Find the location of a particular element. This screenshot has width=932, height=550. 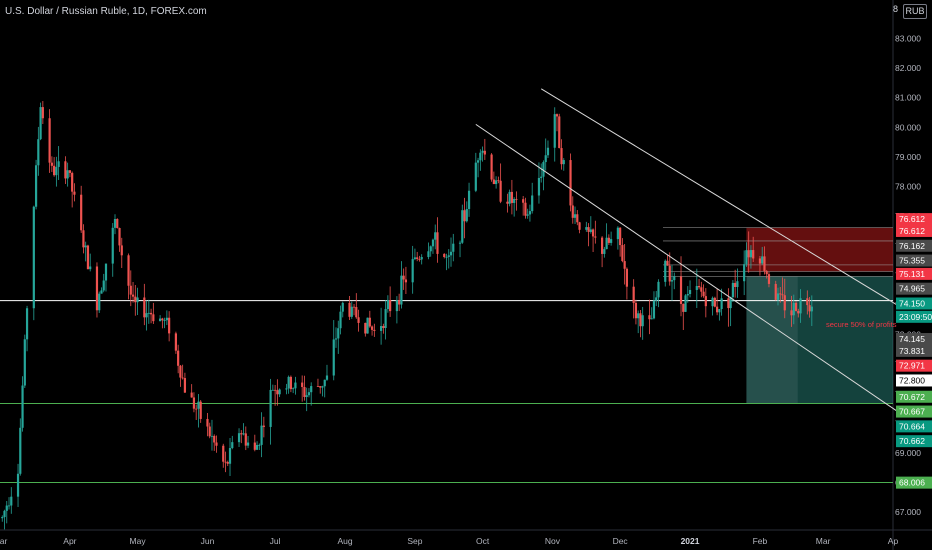

scale-mode-indicator: 8 is located at coordinates (896, 9).